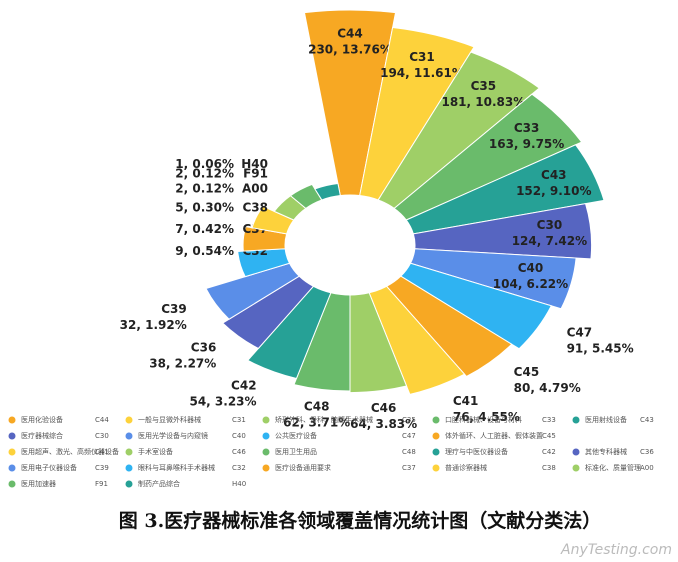 This screenshot has width=678, height=562. Describe the element at coordinates (317, 407) in the screenshot. I see `slice-label-code: C48` at that location.